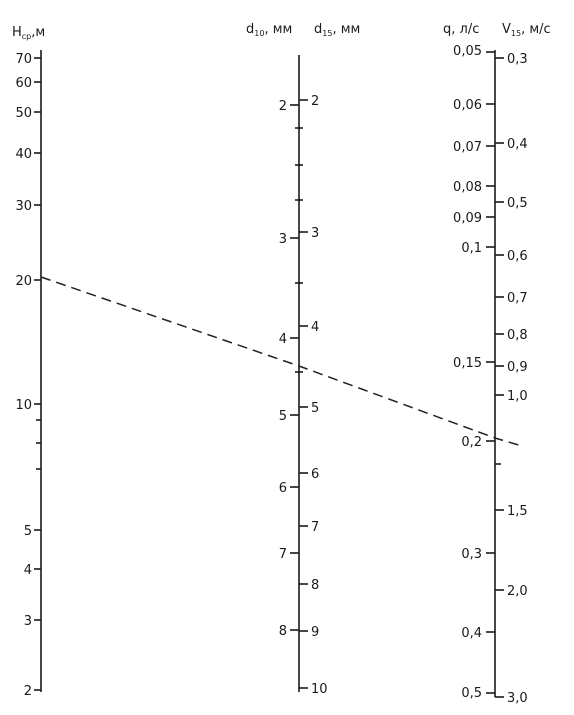  Describe the element at coordinates (467, 187) in the screenshot. I see `q-tick-label: 0,08` at that location.